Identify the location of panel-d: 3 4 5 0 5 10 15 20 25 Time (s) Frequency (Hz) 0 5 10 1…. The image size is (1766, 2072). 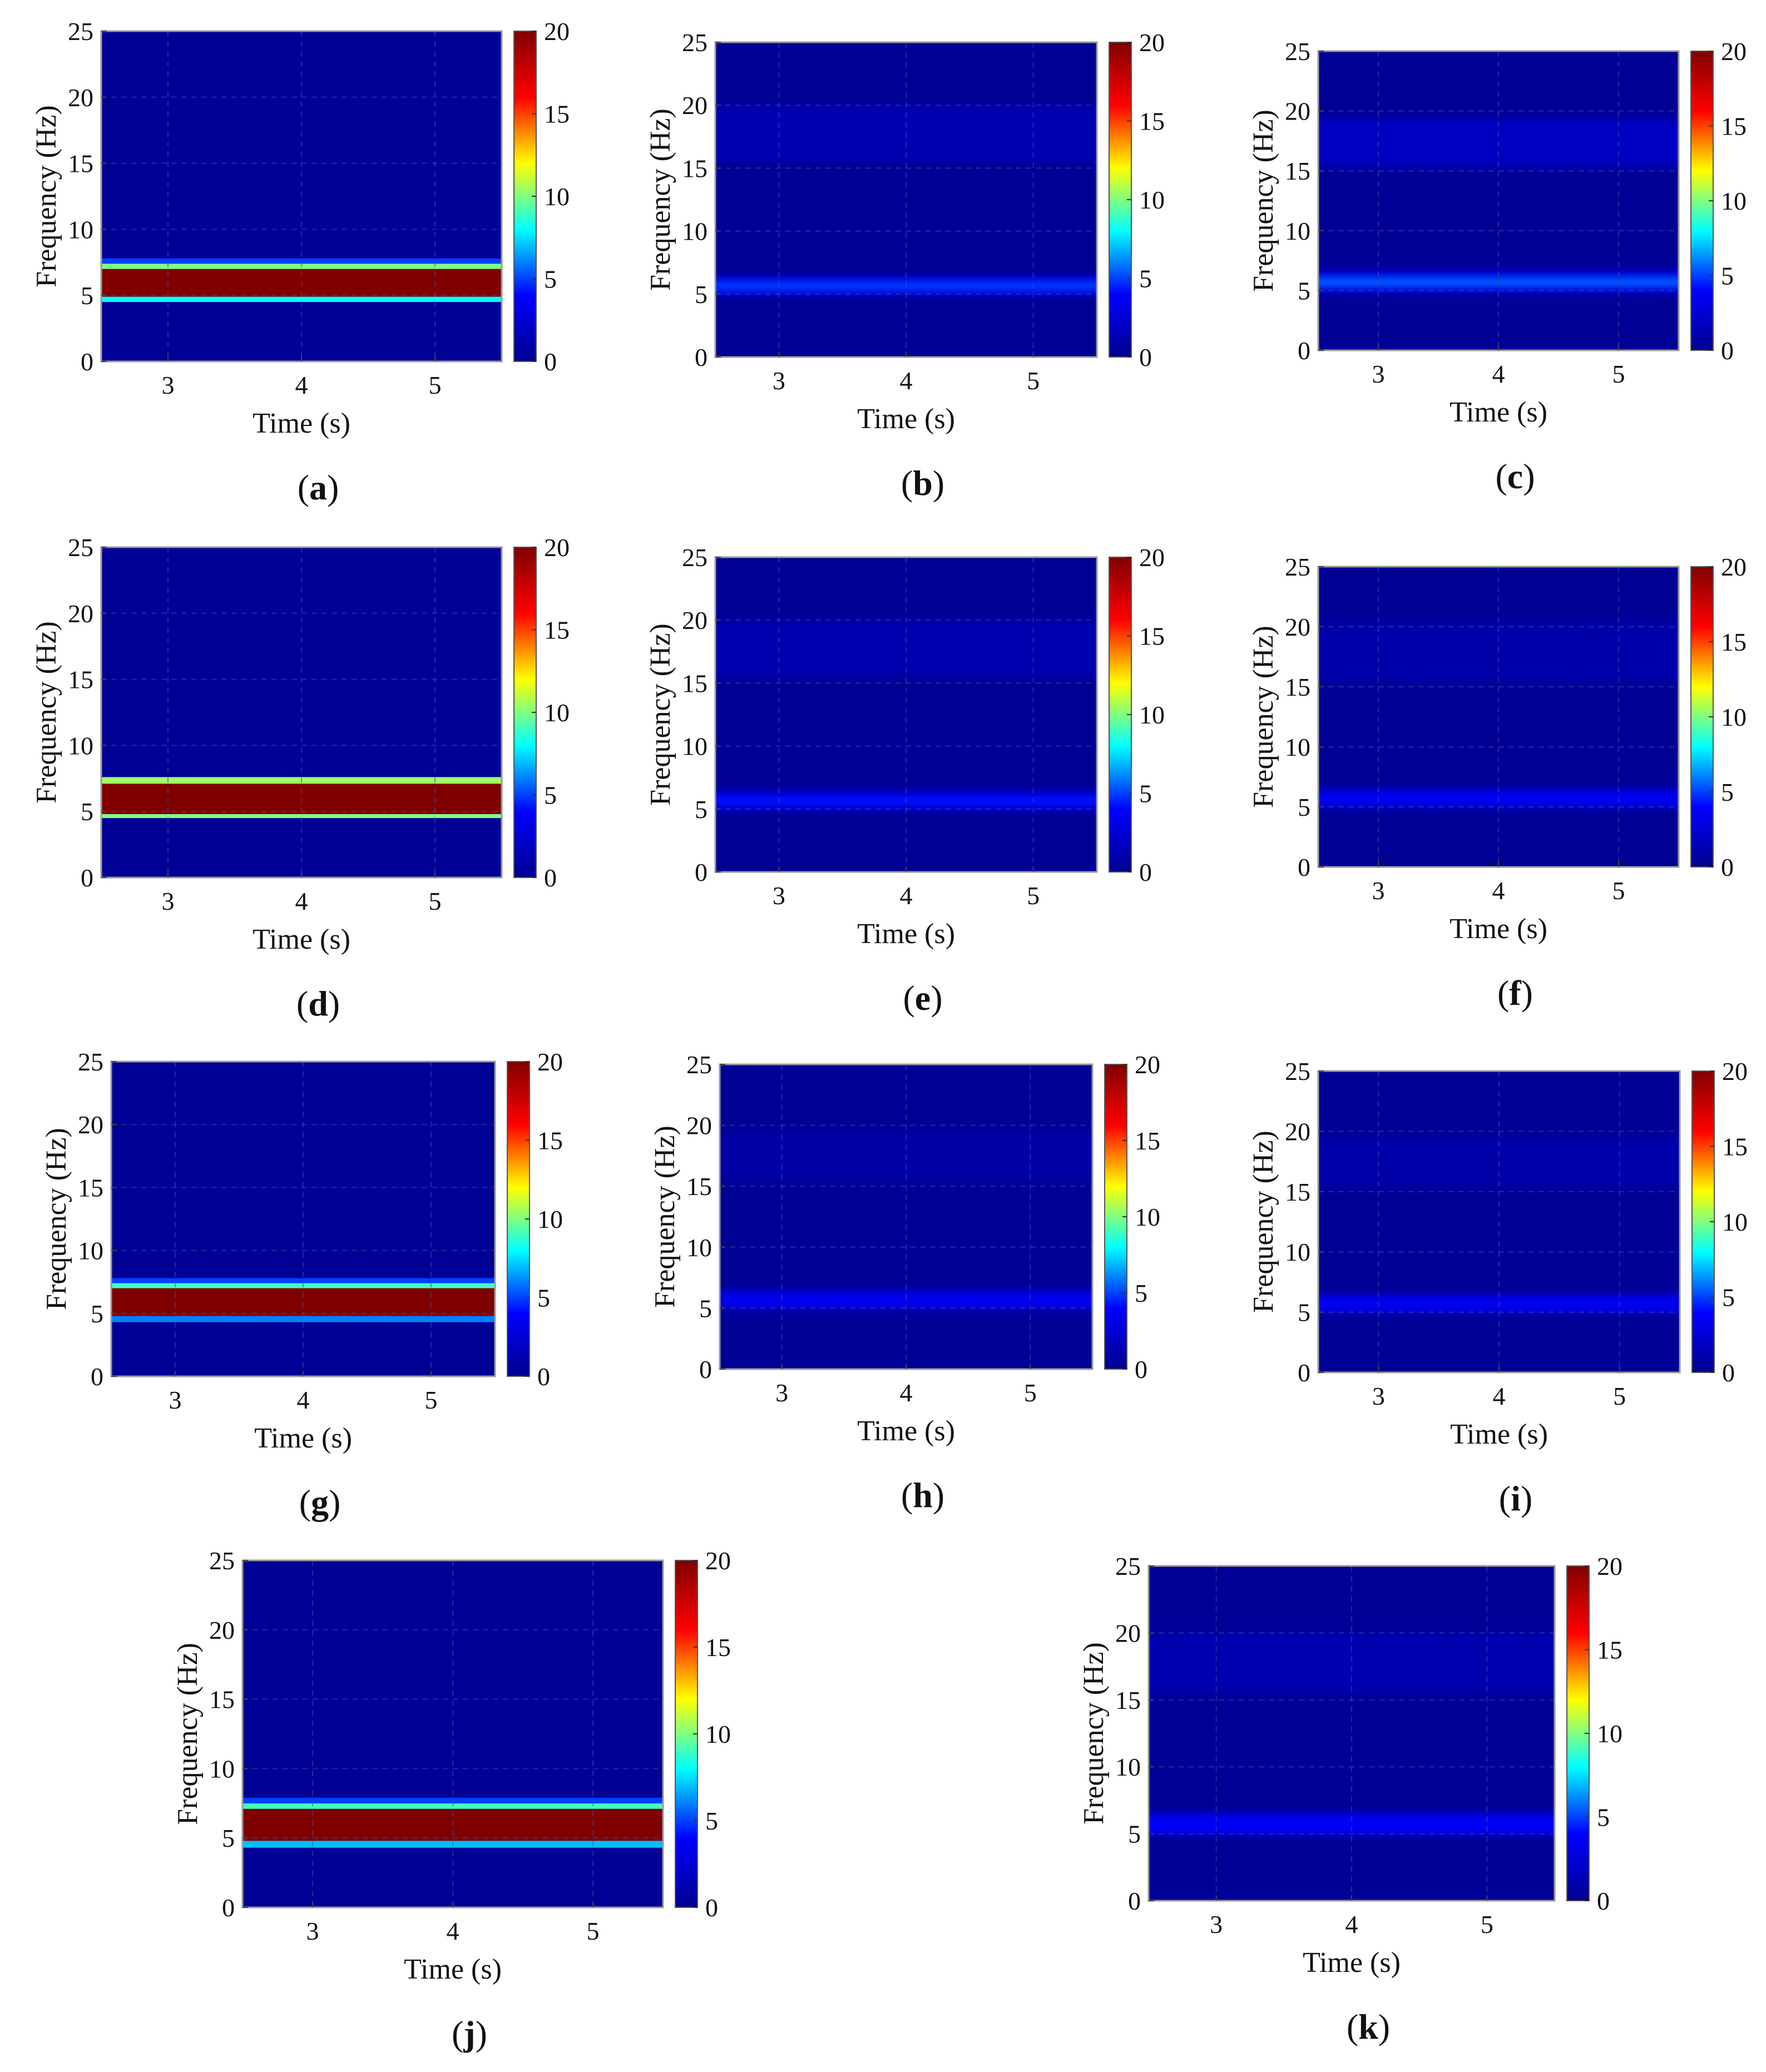
(300, 778).